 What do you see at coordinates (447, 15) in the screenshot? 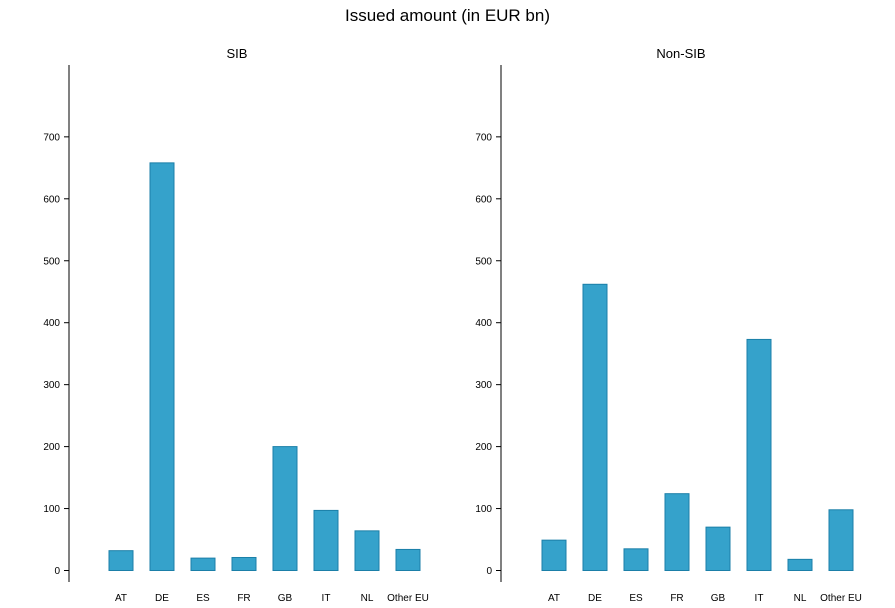
I see `figure-title: Issued amount (in EUR bn)` at bounding box center [447, 15].